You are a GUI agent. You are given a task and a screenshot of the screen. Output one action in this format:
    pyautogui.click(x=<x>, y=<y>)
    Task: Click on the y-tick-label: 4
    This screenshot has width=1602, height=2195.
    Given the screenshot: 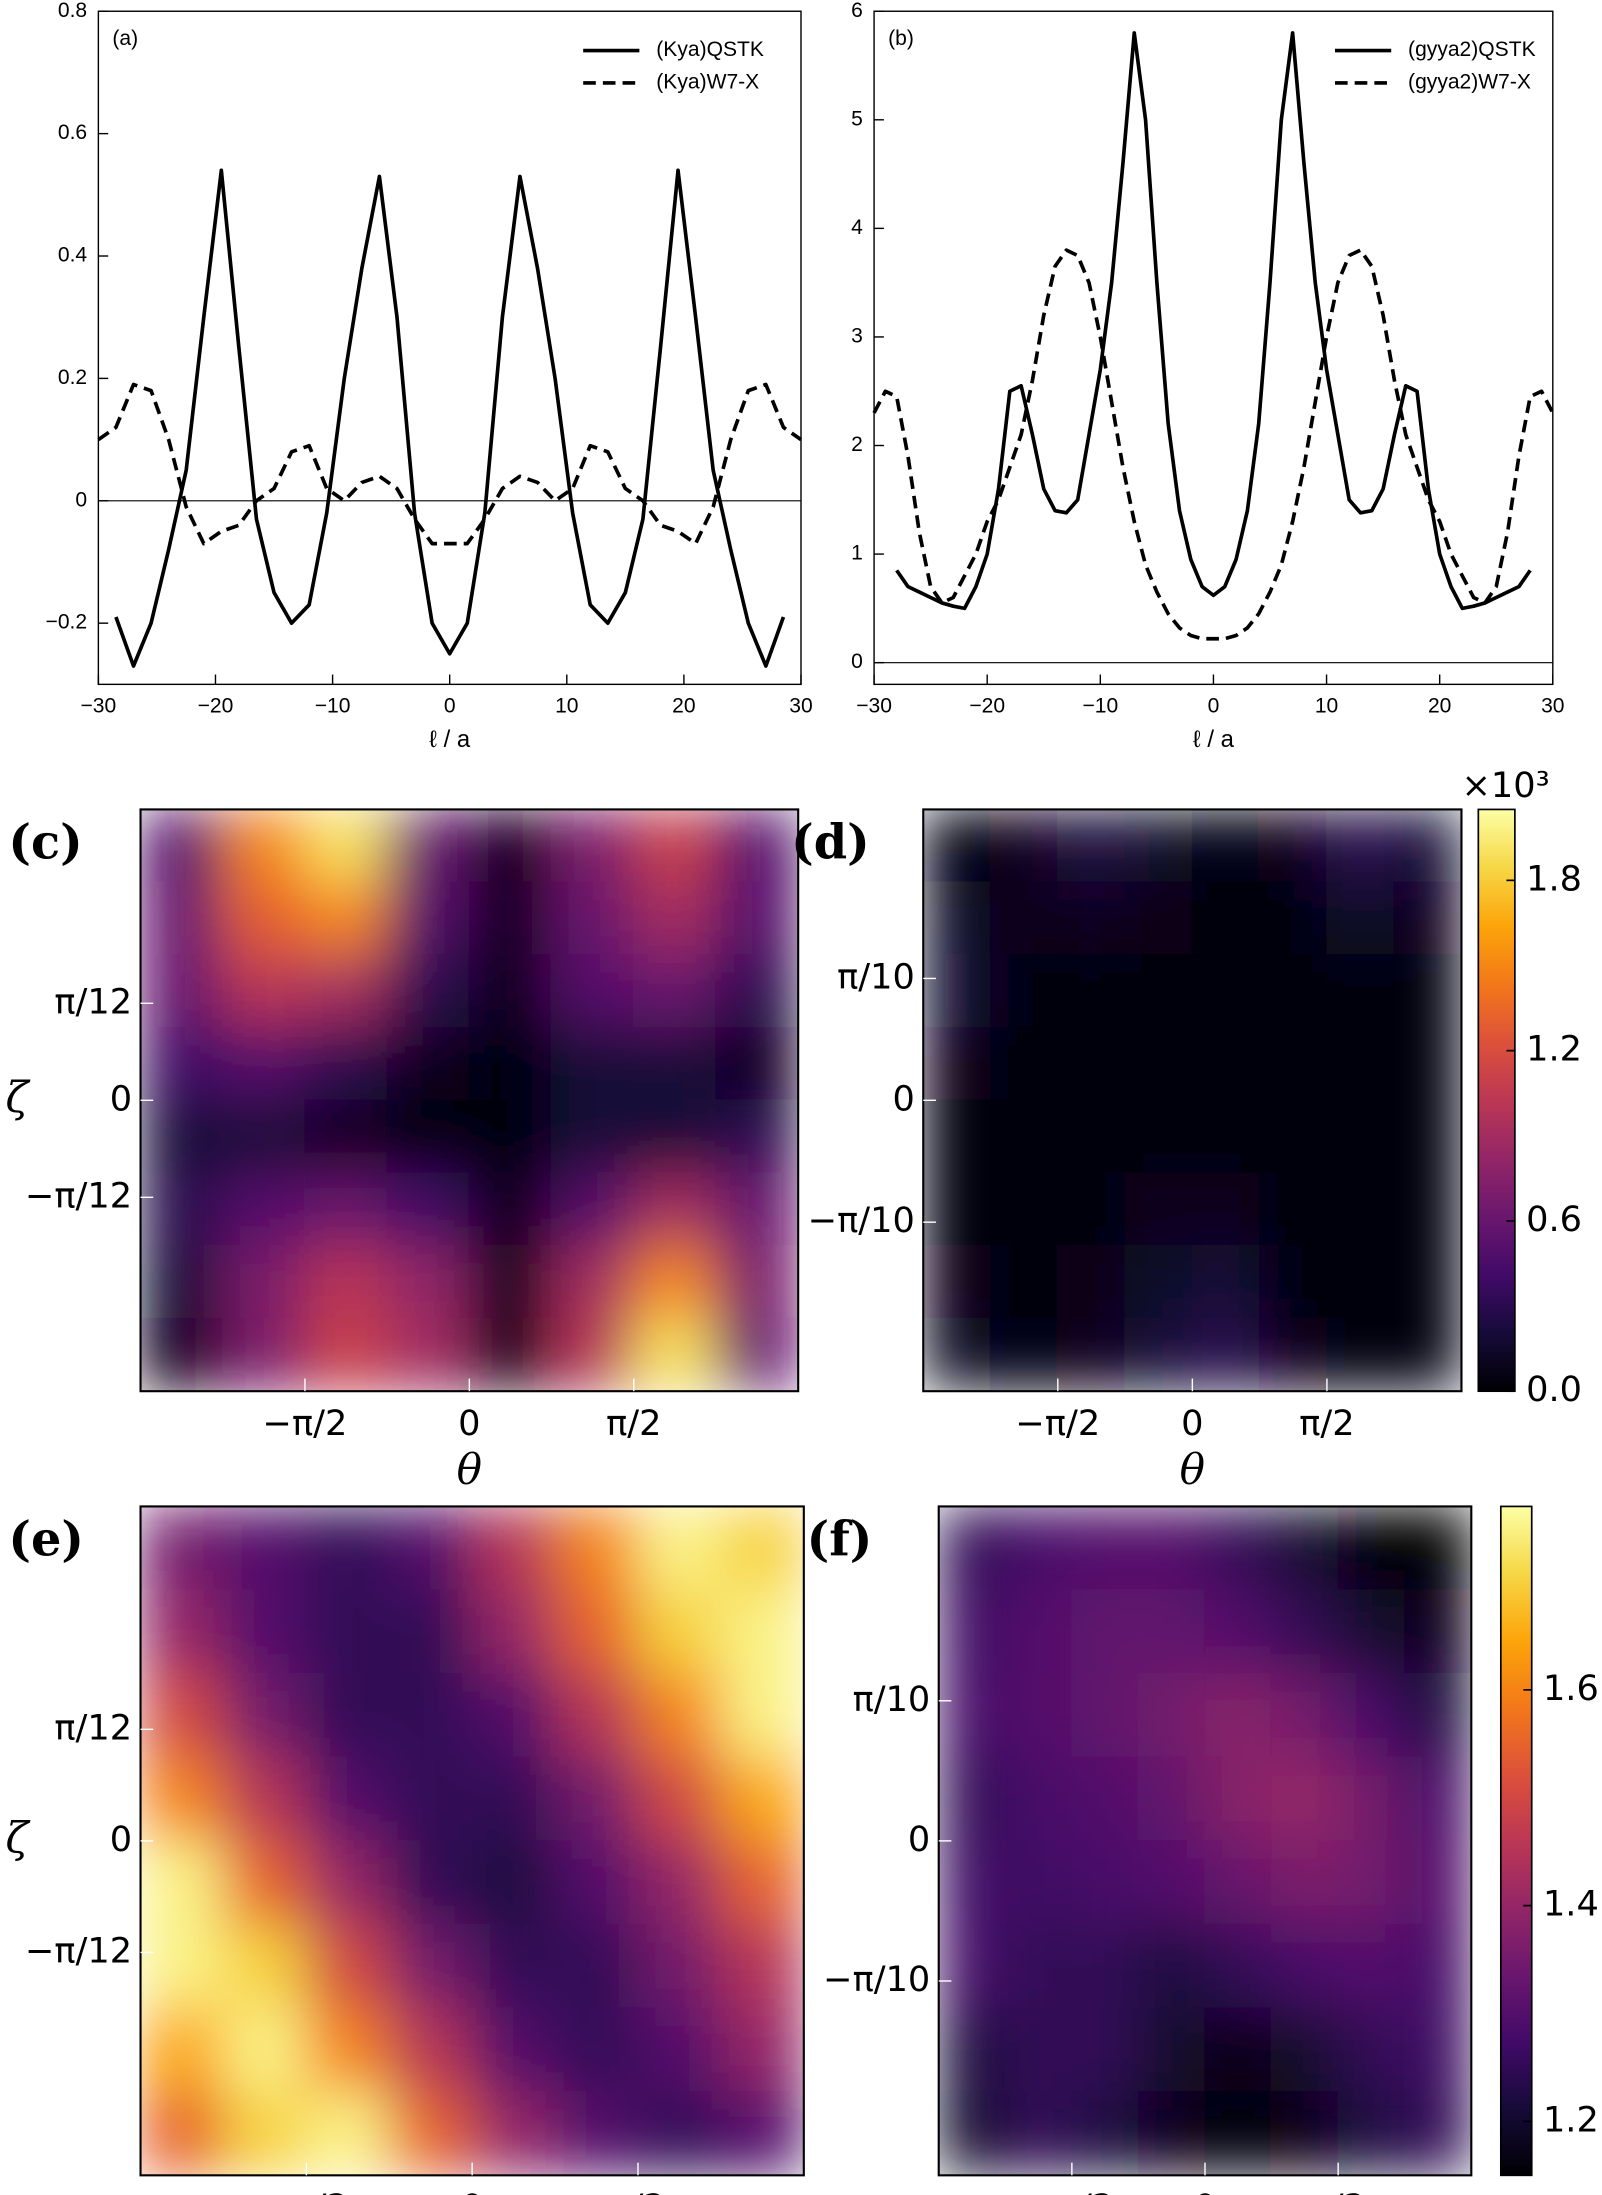 What is the action you would take?
    pyautogui.click(x=857, y=227)
    